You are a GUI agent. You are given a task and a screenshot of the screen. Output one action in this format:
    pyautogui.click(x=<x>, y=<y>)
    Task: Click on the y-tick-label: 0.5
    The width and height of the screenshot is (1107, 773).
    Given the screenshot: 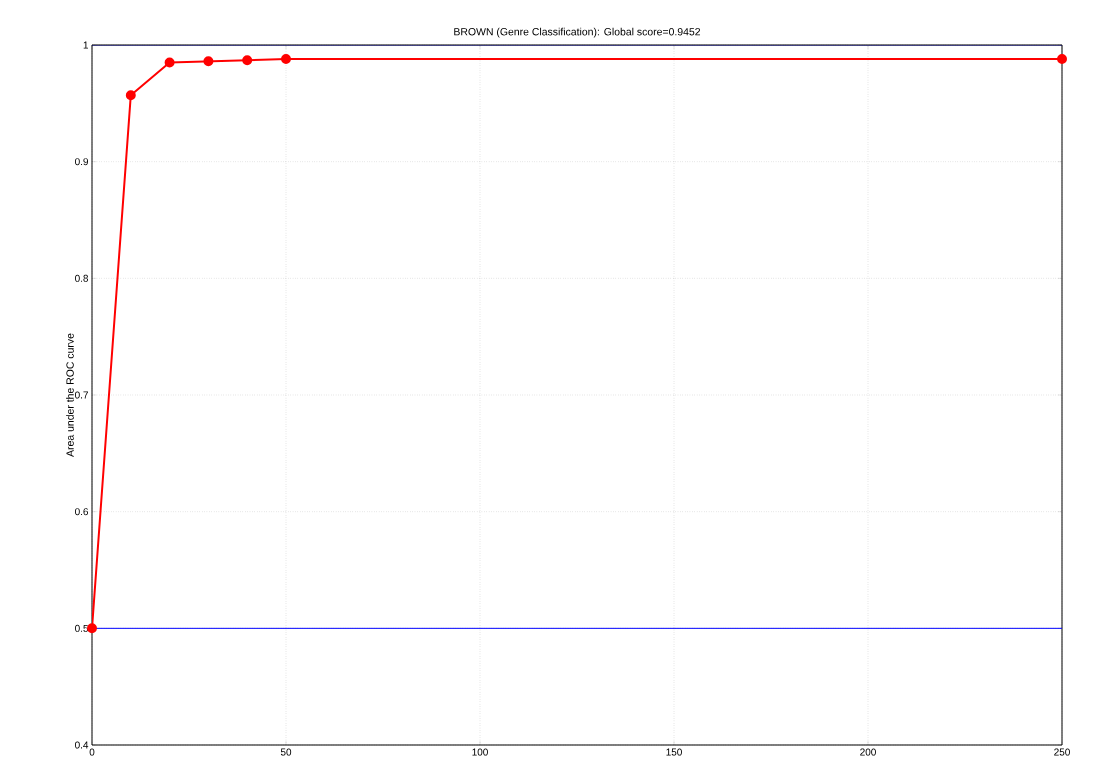 What is the action you would take?
    pyautogui.click(x=82, y=628)
    